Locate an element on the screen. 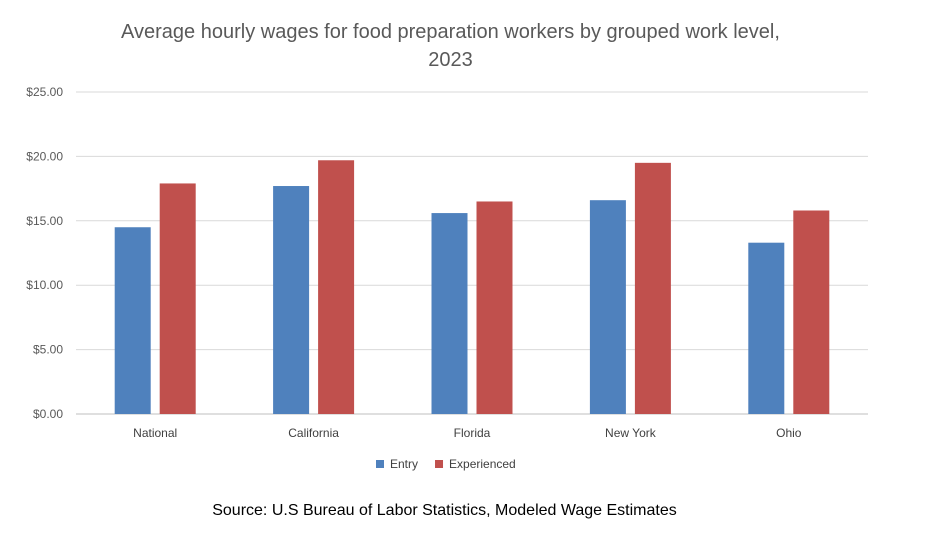  legend-label-entry: Entry is located at coordinates (404, 464).